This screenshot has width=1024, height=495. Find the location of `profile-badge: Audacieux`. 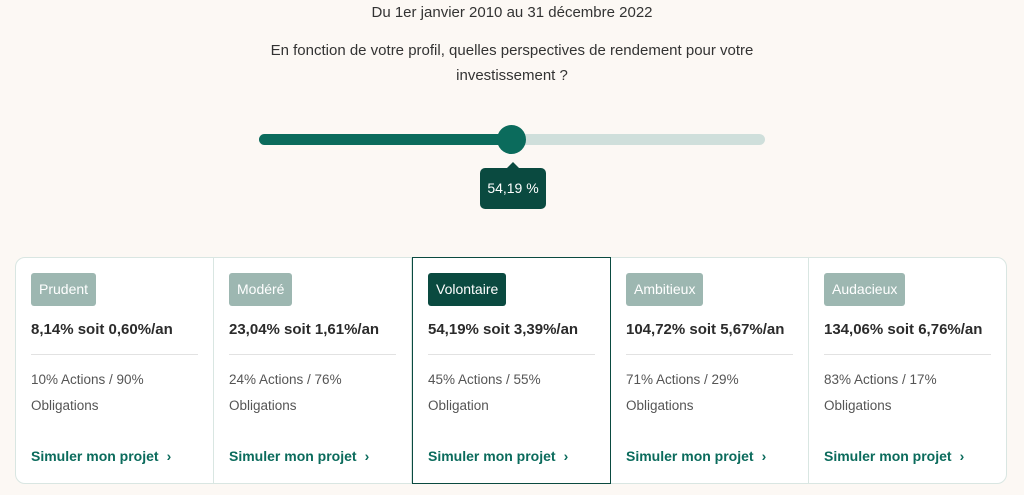

profile-badge: Audacieux is located at coordinates (865, 289).